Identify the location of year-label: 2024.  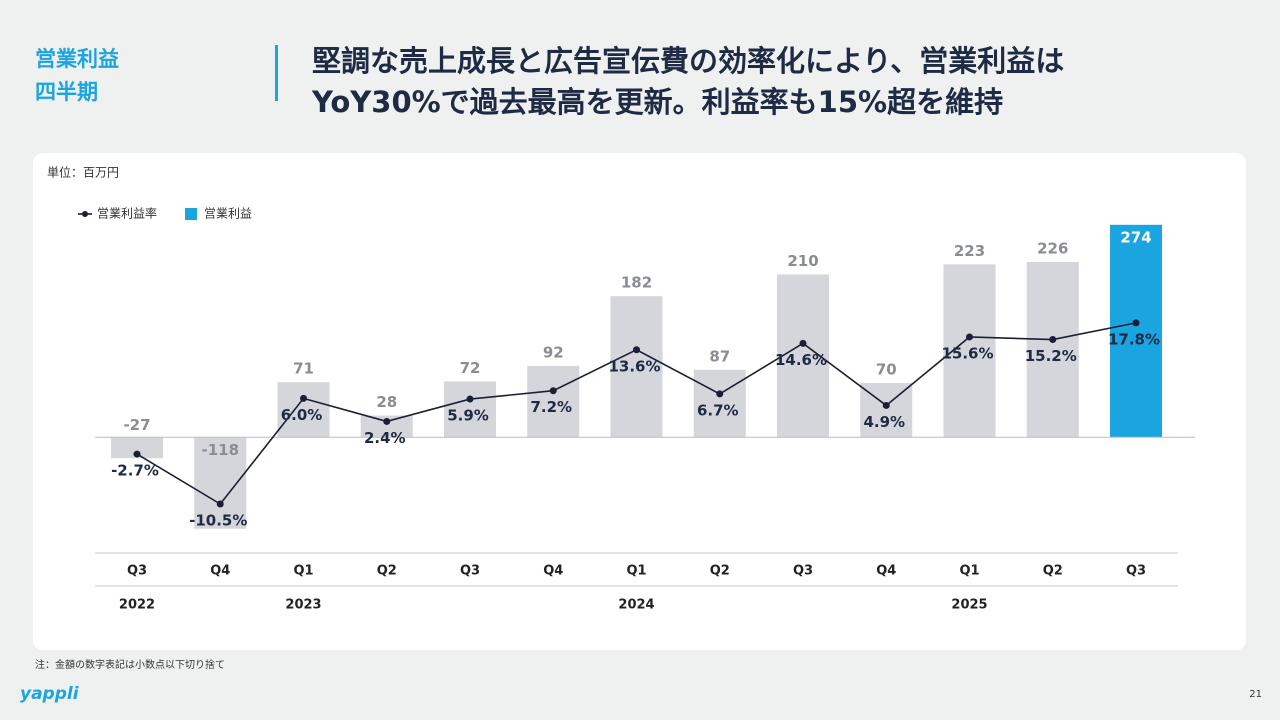
(636, 605).